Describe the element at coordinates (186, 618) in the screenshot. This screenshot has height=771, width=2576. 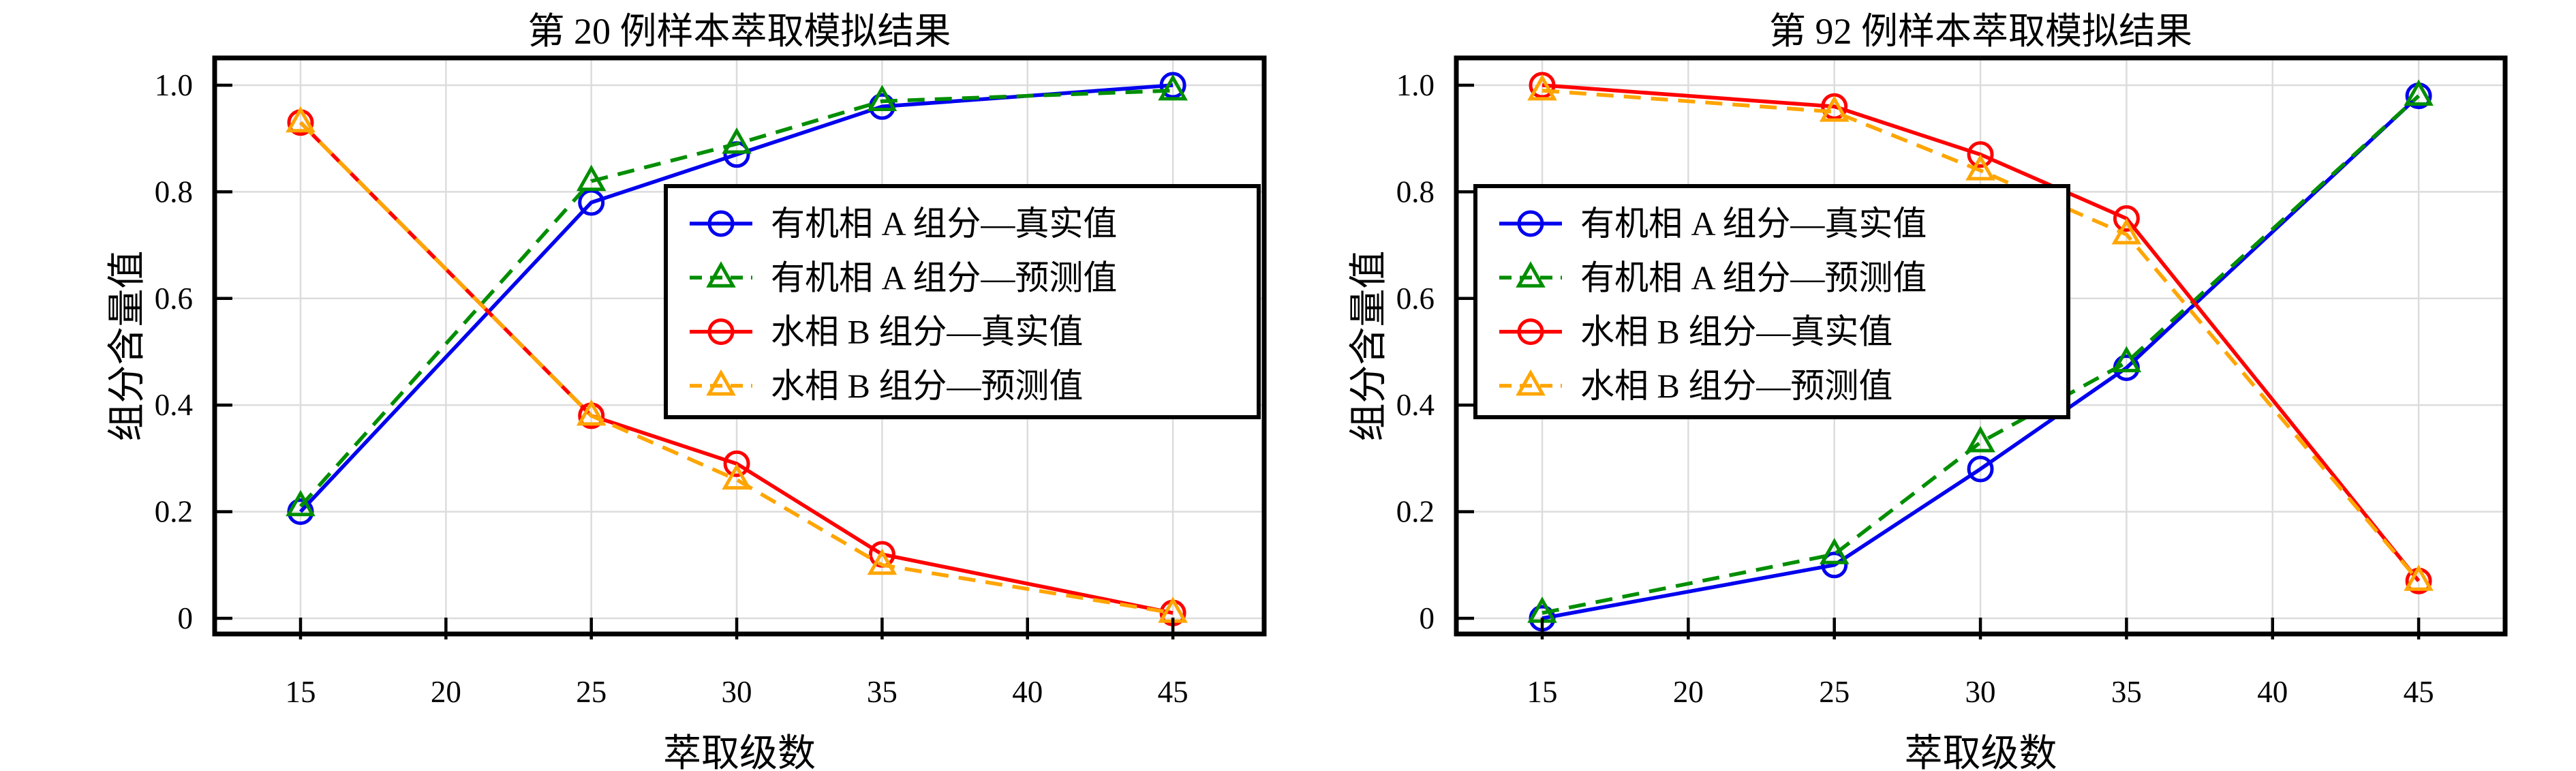
I see `y-tick-label: 0` at that location.